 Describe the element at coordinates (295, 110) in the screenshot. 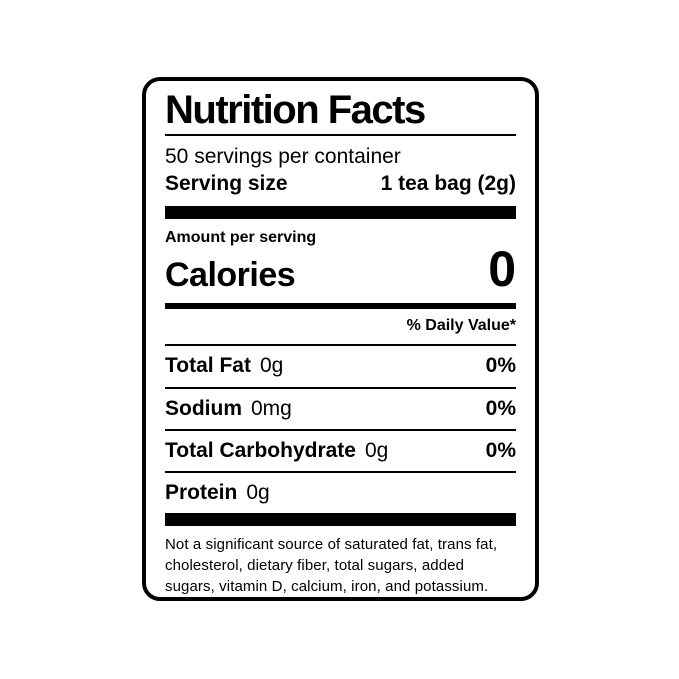

I see `nutrition-facts-title: Nutrition Facts` at that location.